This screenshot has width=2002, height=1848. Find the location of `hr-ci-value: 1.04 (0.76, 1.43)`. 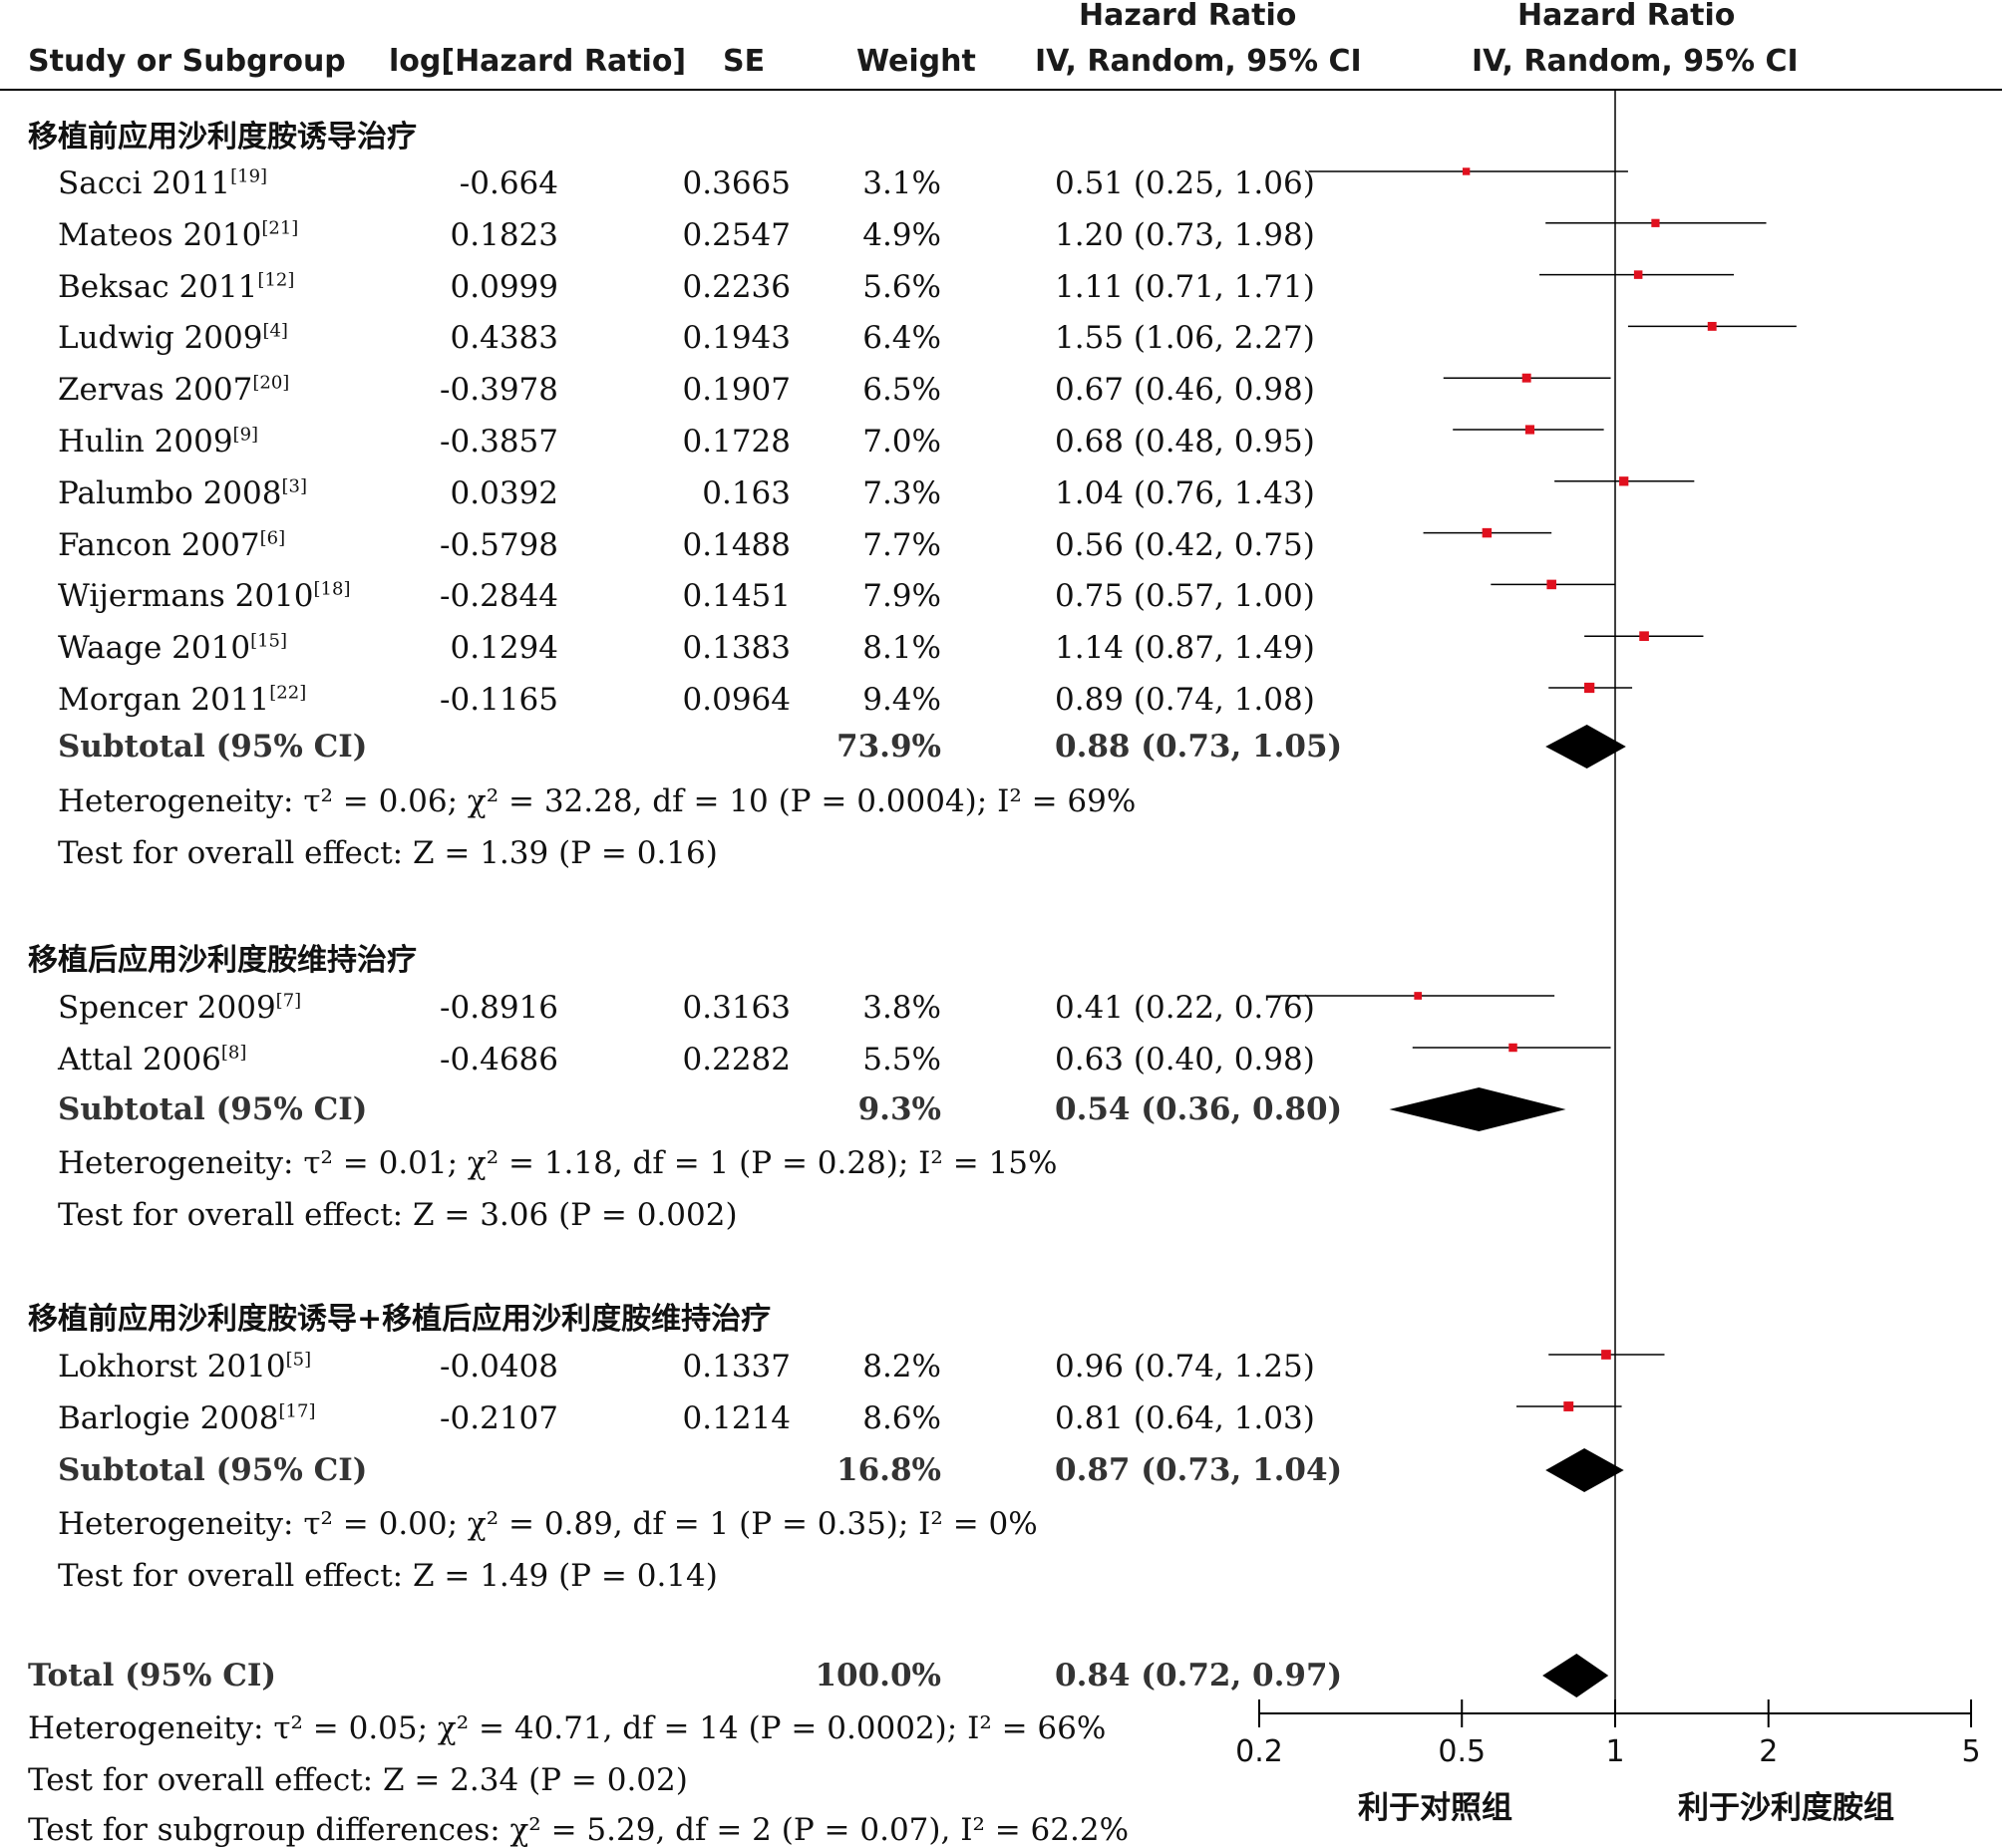

hr-ci-value: 1.04 (0.76, 1.43) is located at coordinates (1185, 493).